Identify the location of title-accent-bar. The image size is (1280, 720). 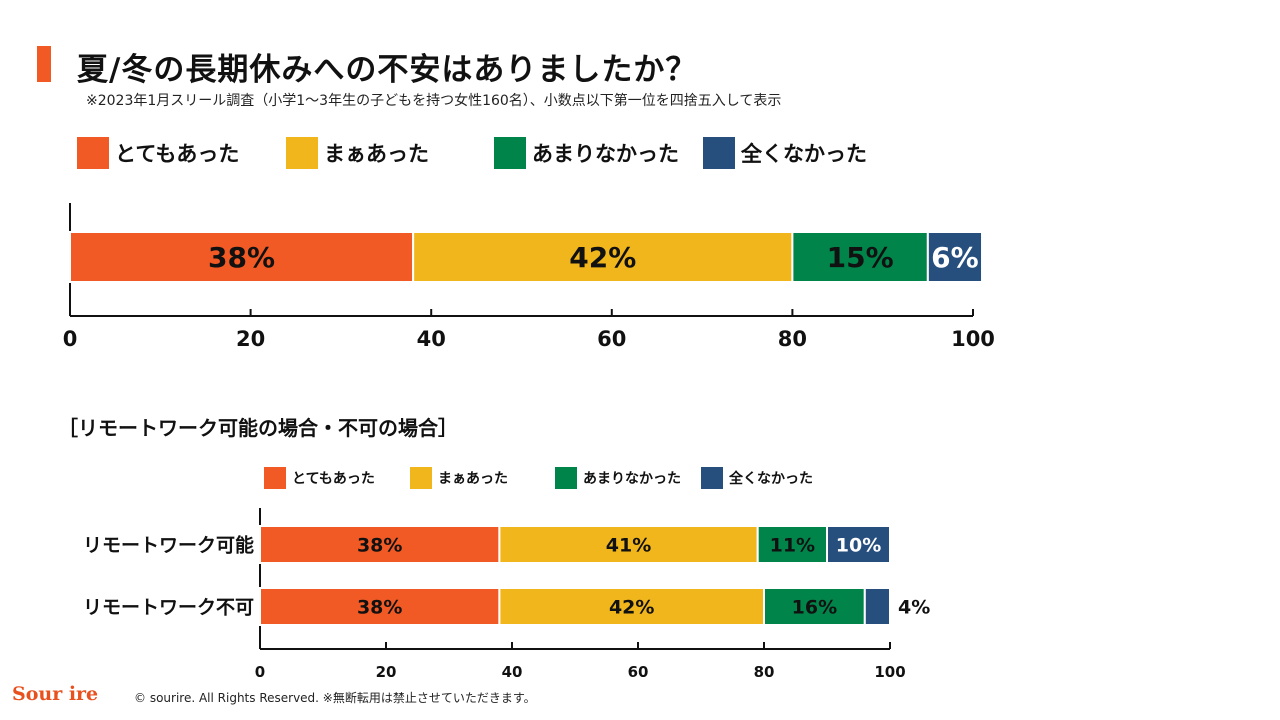
(44, 64).